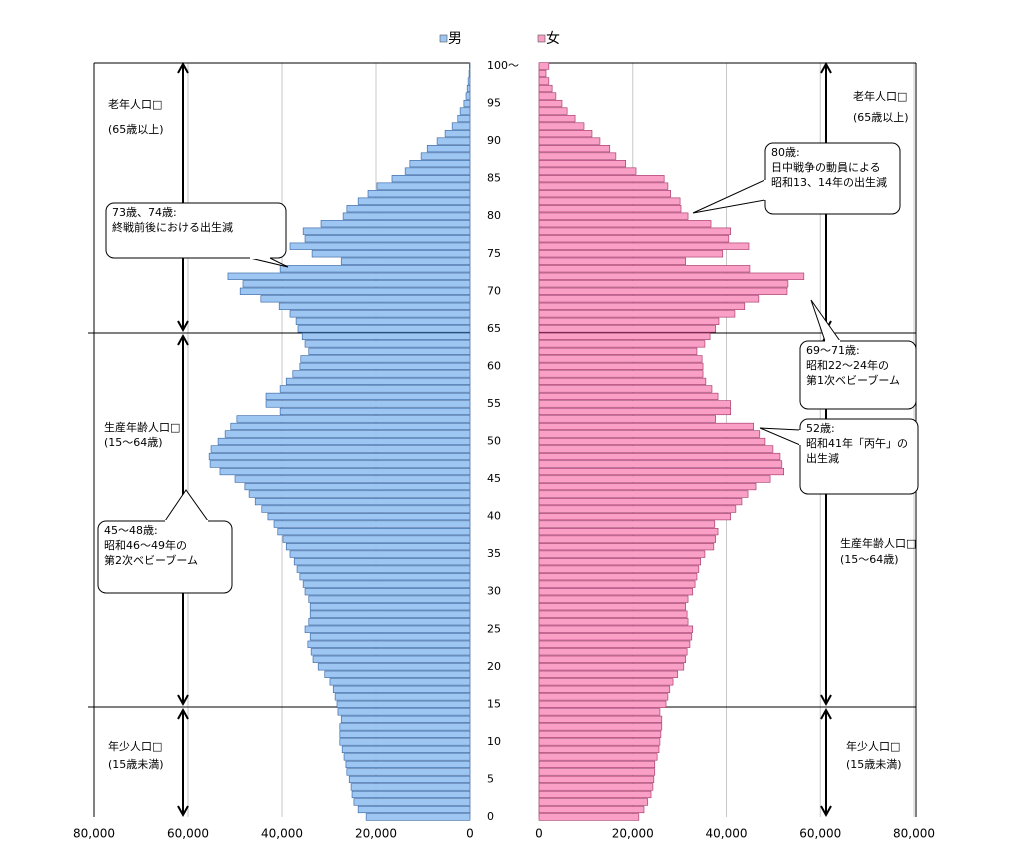 This screenshot has width=1011, height=865. Describe the element at coordinates (826, 167) in the screenshot. I see `callout-text: 日中戦争の動員による` at that location.